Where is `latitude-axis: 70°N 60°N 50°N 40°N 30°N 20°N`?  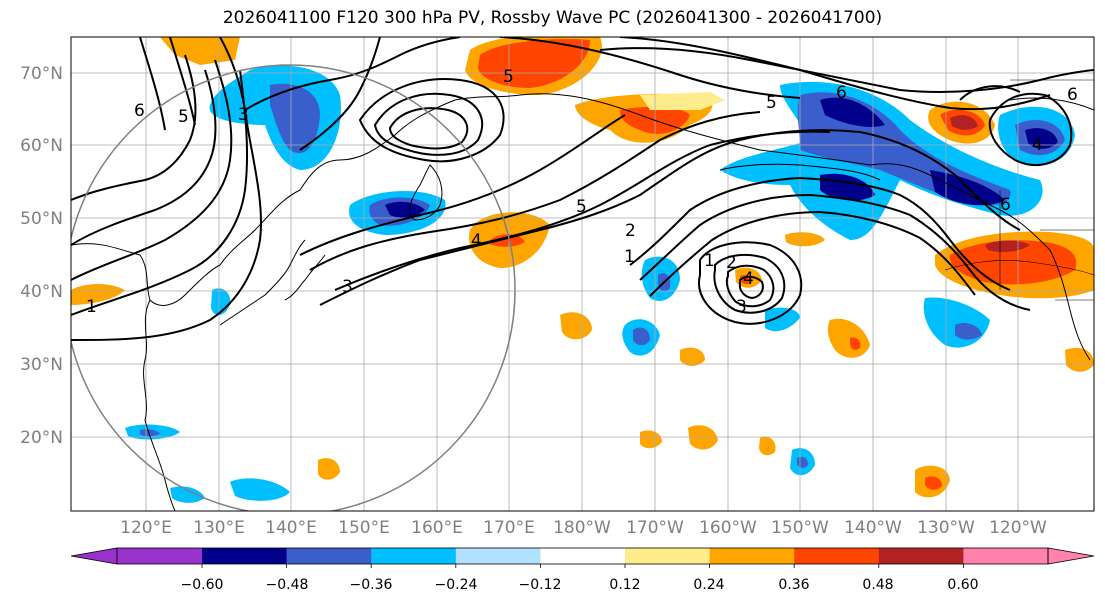
latitude-axis: 70°N 60°N 50°N 40°N 30°N 20°N is located at coordinates (41, 256).